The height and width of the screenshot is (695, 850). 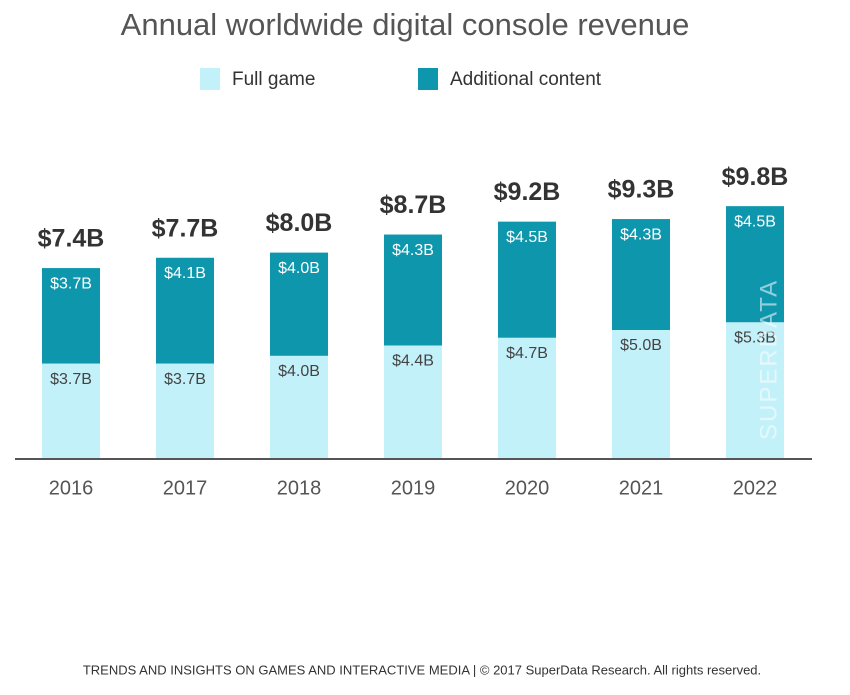 What do you see at coordinates (413, 488) in the screenshot?
I see `x-tick-label: 2019` at bounding box center [413, 488].